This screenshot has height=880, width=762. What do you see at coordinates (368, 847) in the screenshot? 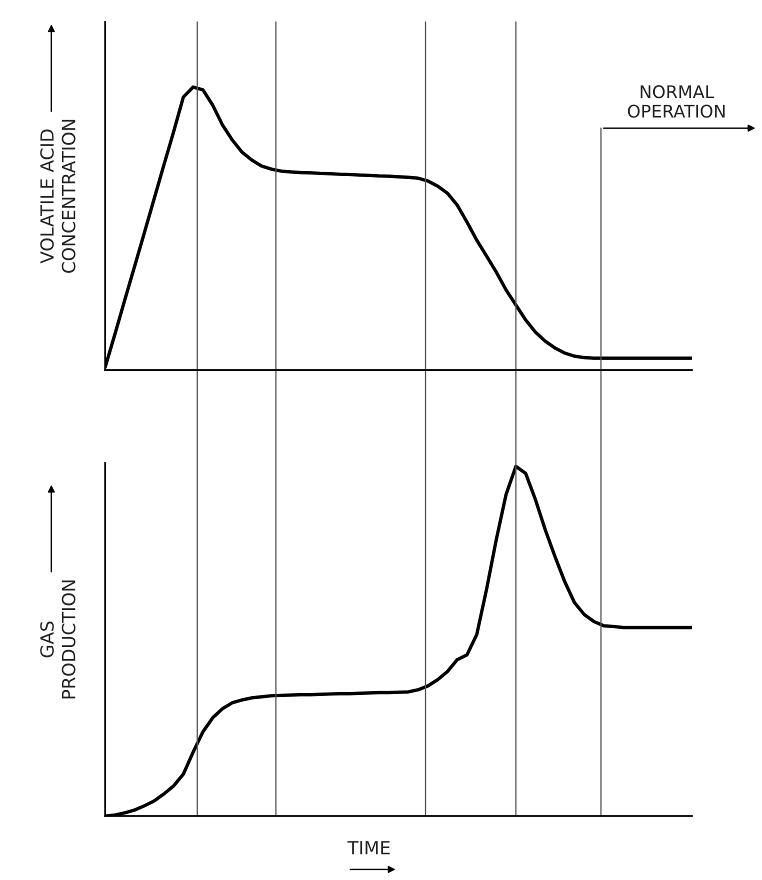
I see `x-axis-title: TIME` at bounding box center [368, 847].